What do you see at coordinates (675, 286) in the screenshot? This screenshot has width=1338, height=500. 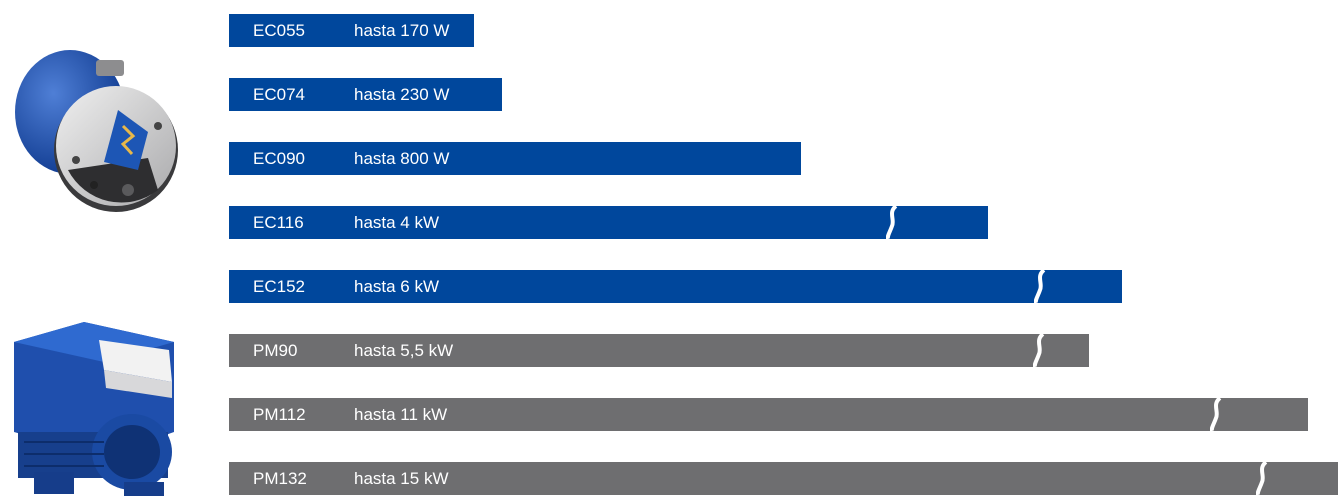 I see `bar-ec152: EC152 hasta 6 kW` at bounding box center [675, 286].